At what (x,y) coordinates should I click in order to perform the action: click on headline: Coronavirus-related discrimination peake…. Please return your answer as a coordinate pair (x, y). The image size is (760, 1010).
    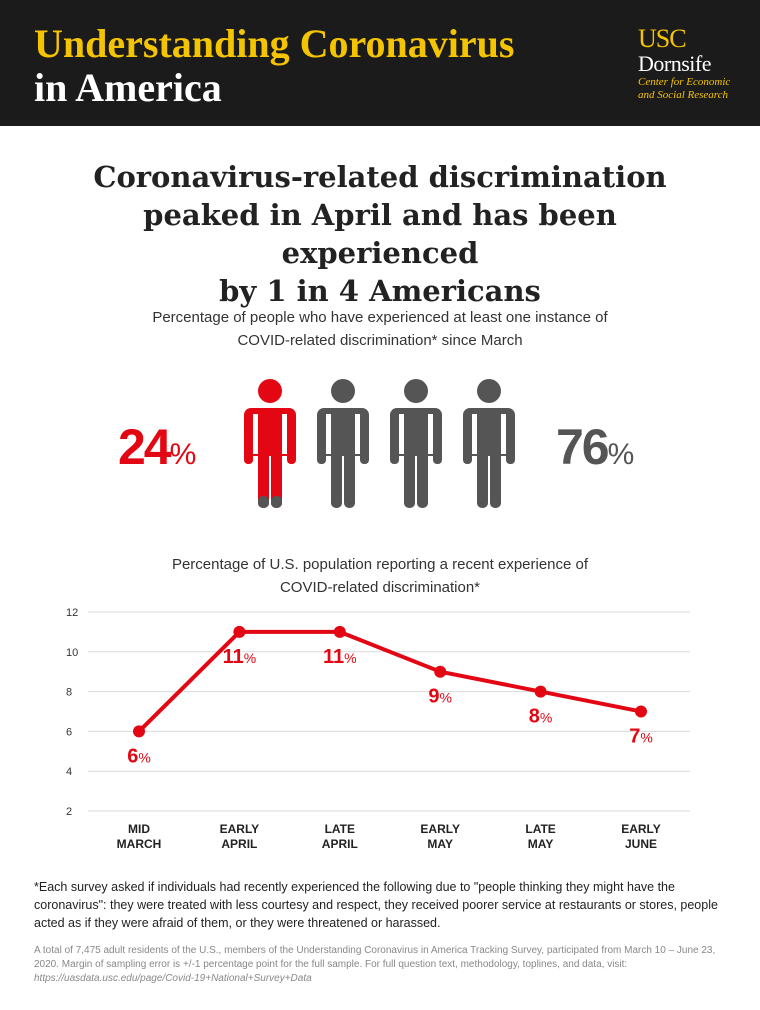
    Looking at the image, I should click on (380, 234).